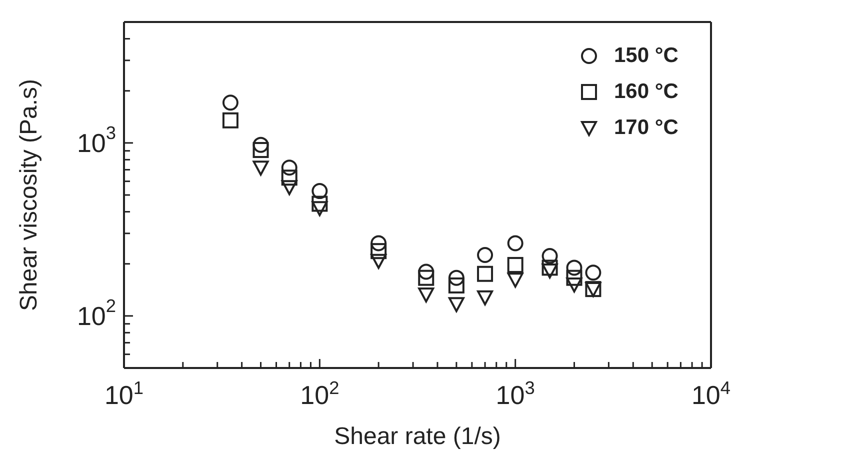 This screenshot has width=858, height=466. I want to click on x-axis-title: Shear rate (1/s), so click(417, 436).